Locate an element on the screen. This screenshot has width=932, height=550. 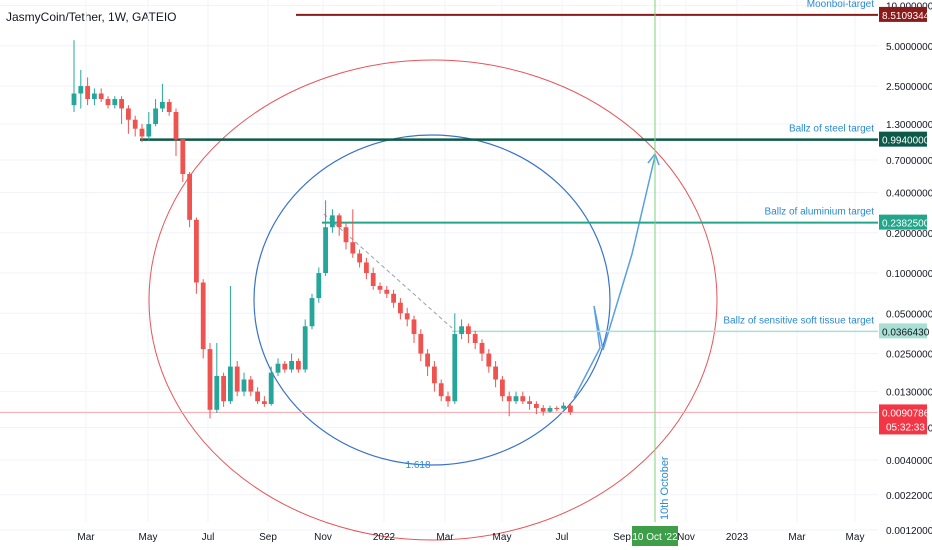
x-tick-label: Jul is located at coordinates (562, 537).